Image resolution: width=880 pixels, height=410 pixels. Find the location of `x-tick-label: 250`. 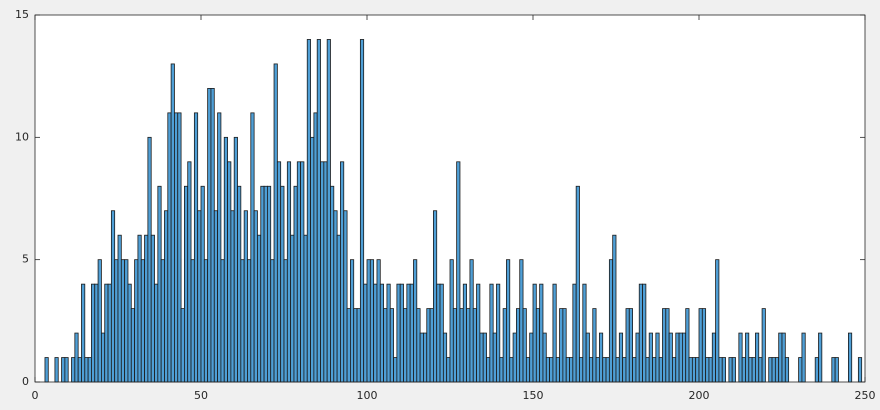

x-tick-label: 250 is located at coordinates (865, 395).